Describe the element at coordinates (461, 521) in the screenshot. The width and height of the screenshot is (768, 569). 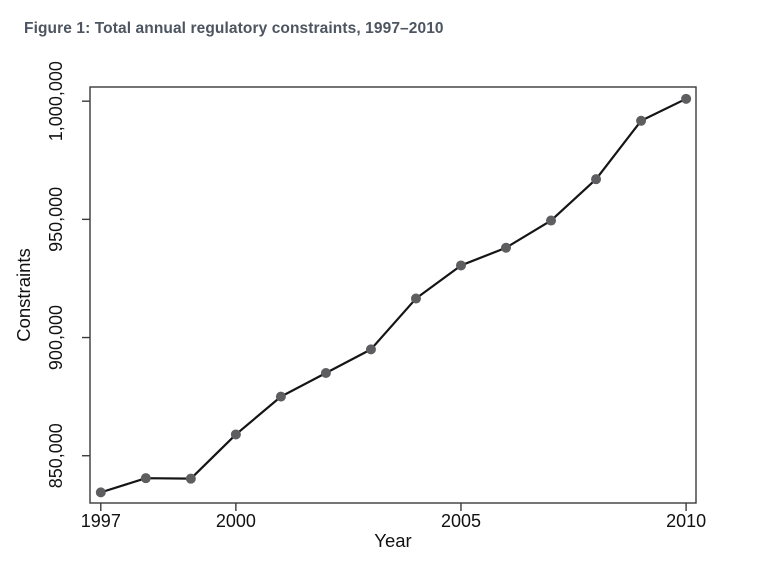
I see `x-tick-label: 2005` at that location.